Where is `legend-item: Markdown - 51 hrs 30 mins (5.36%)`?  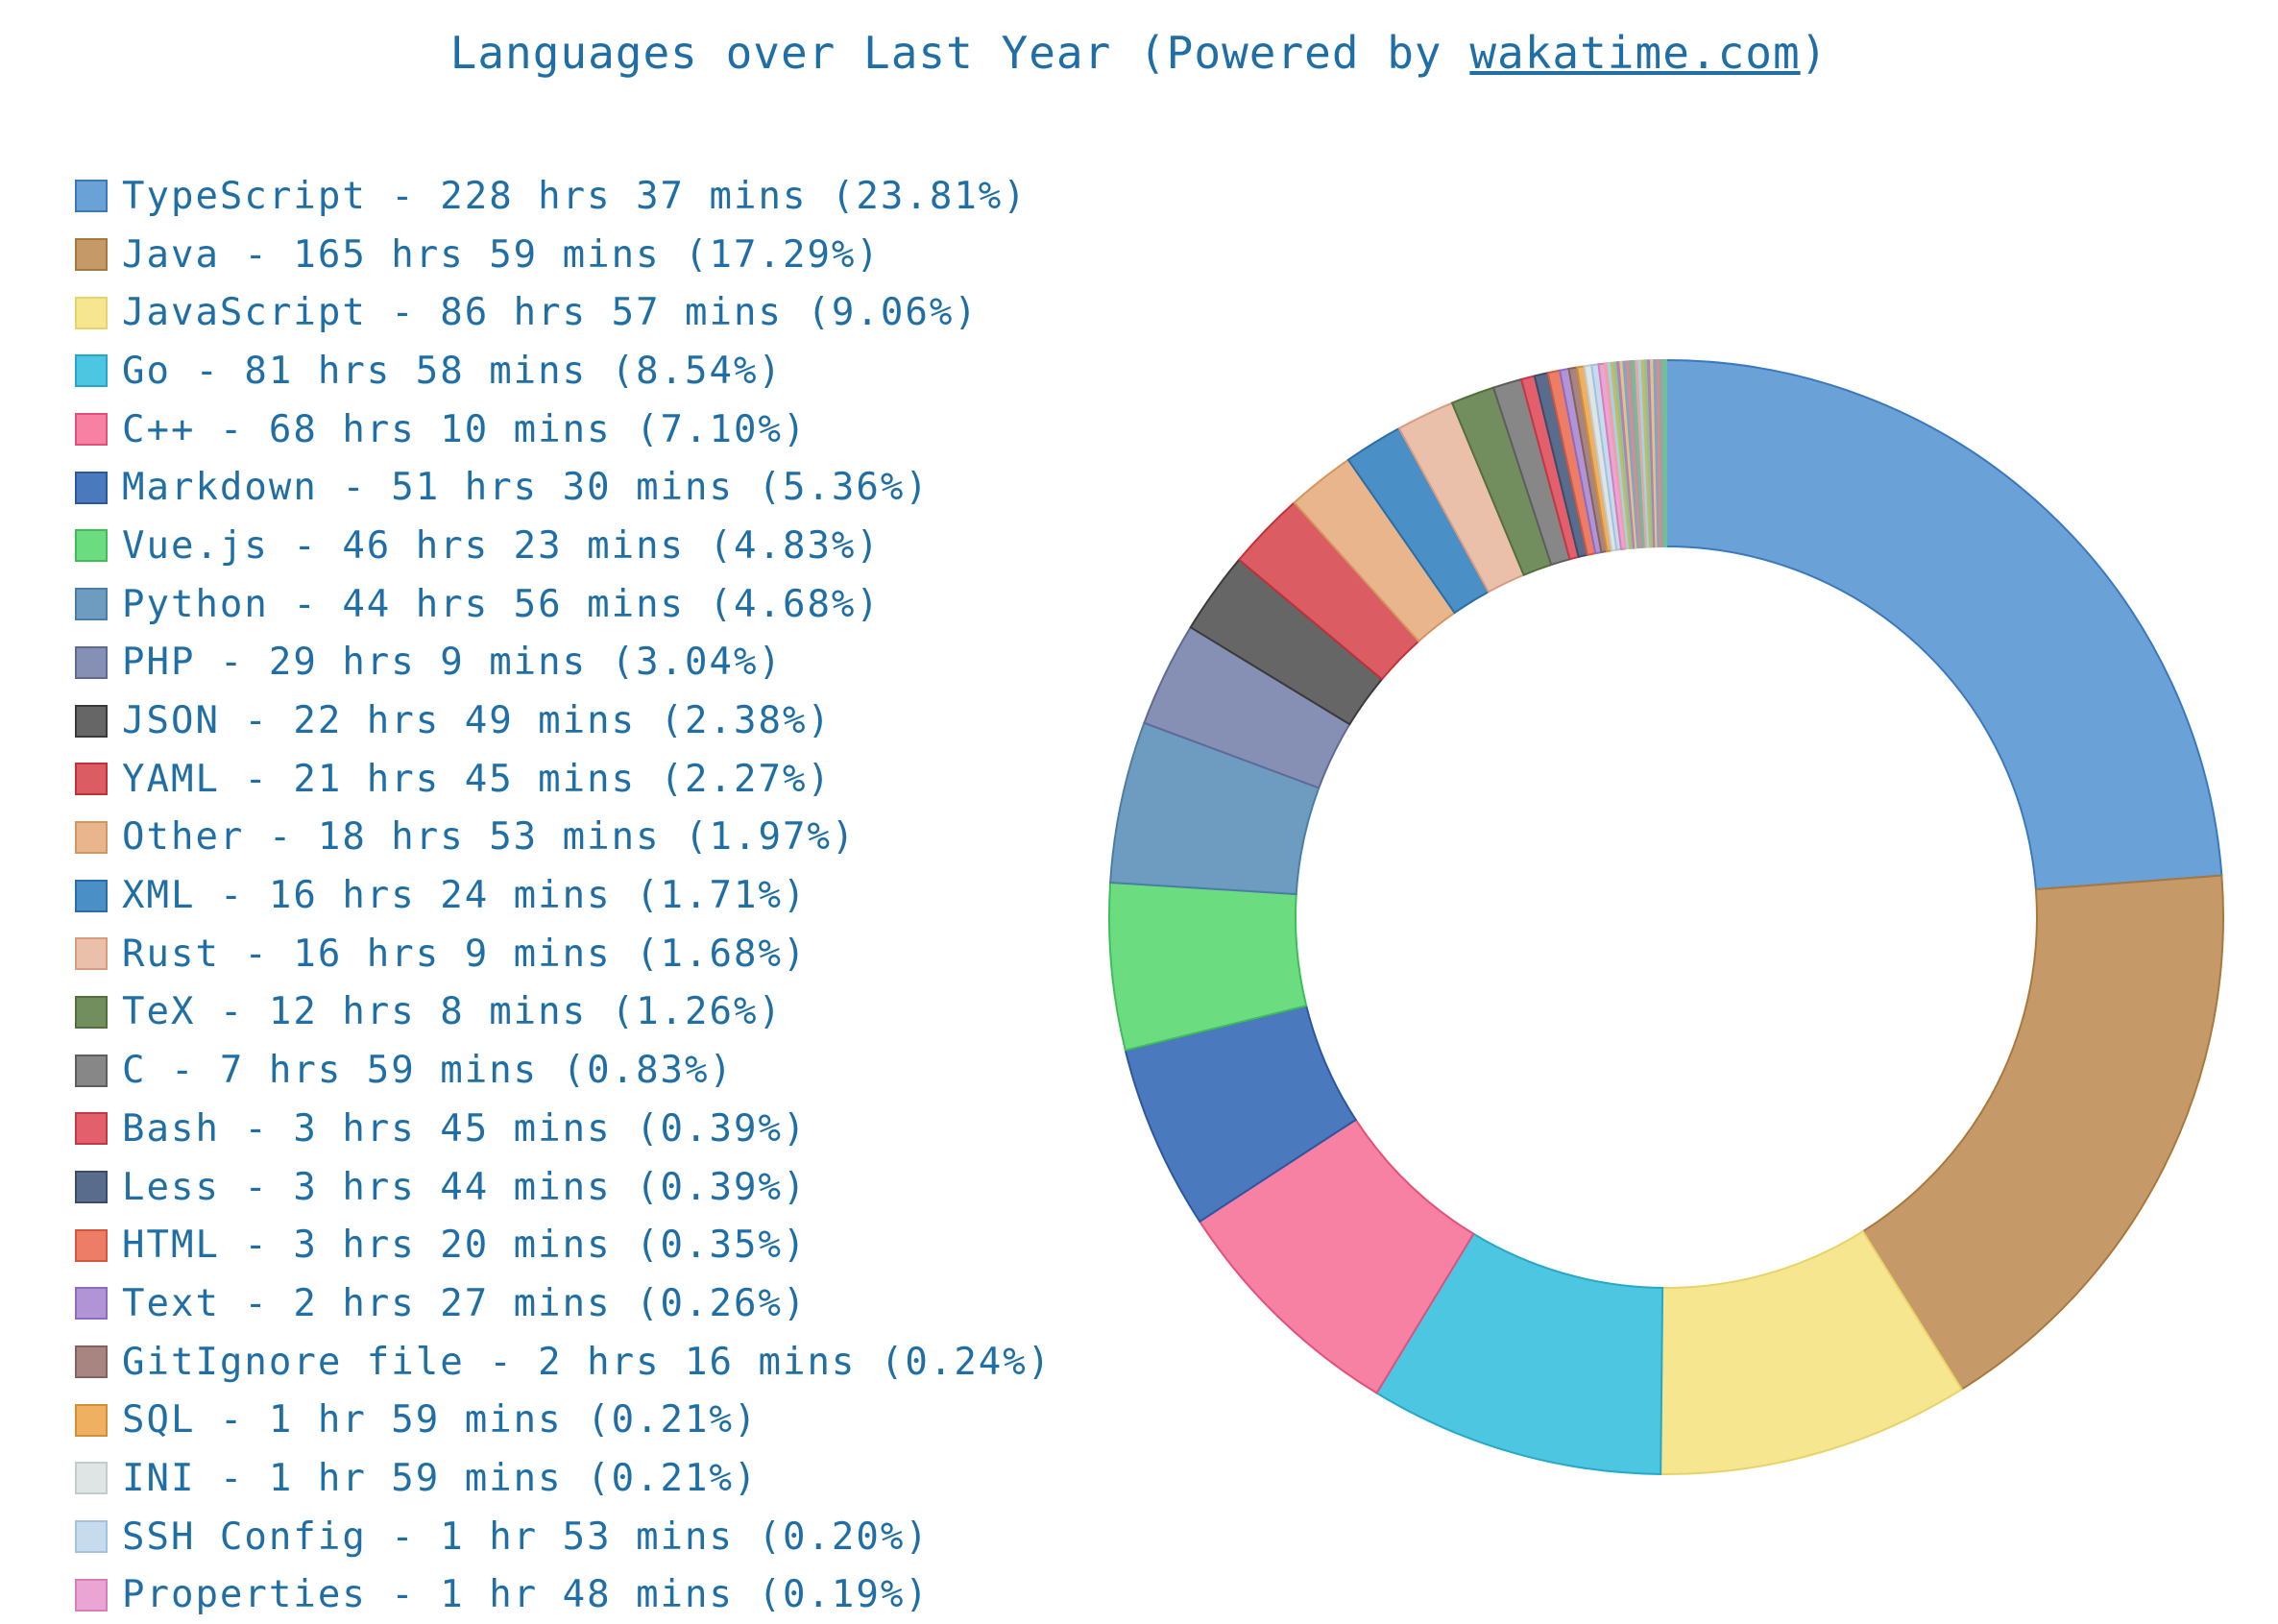
legend-item: Markdown - 51 hrs 30 mins (5.36%) is located at coordinates (563, 487).